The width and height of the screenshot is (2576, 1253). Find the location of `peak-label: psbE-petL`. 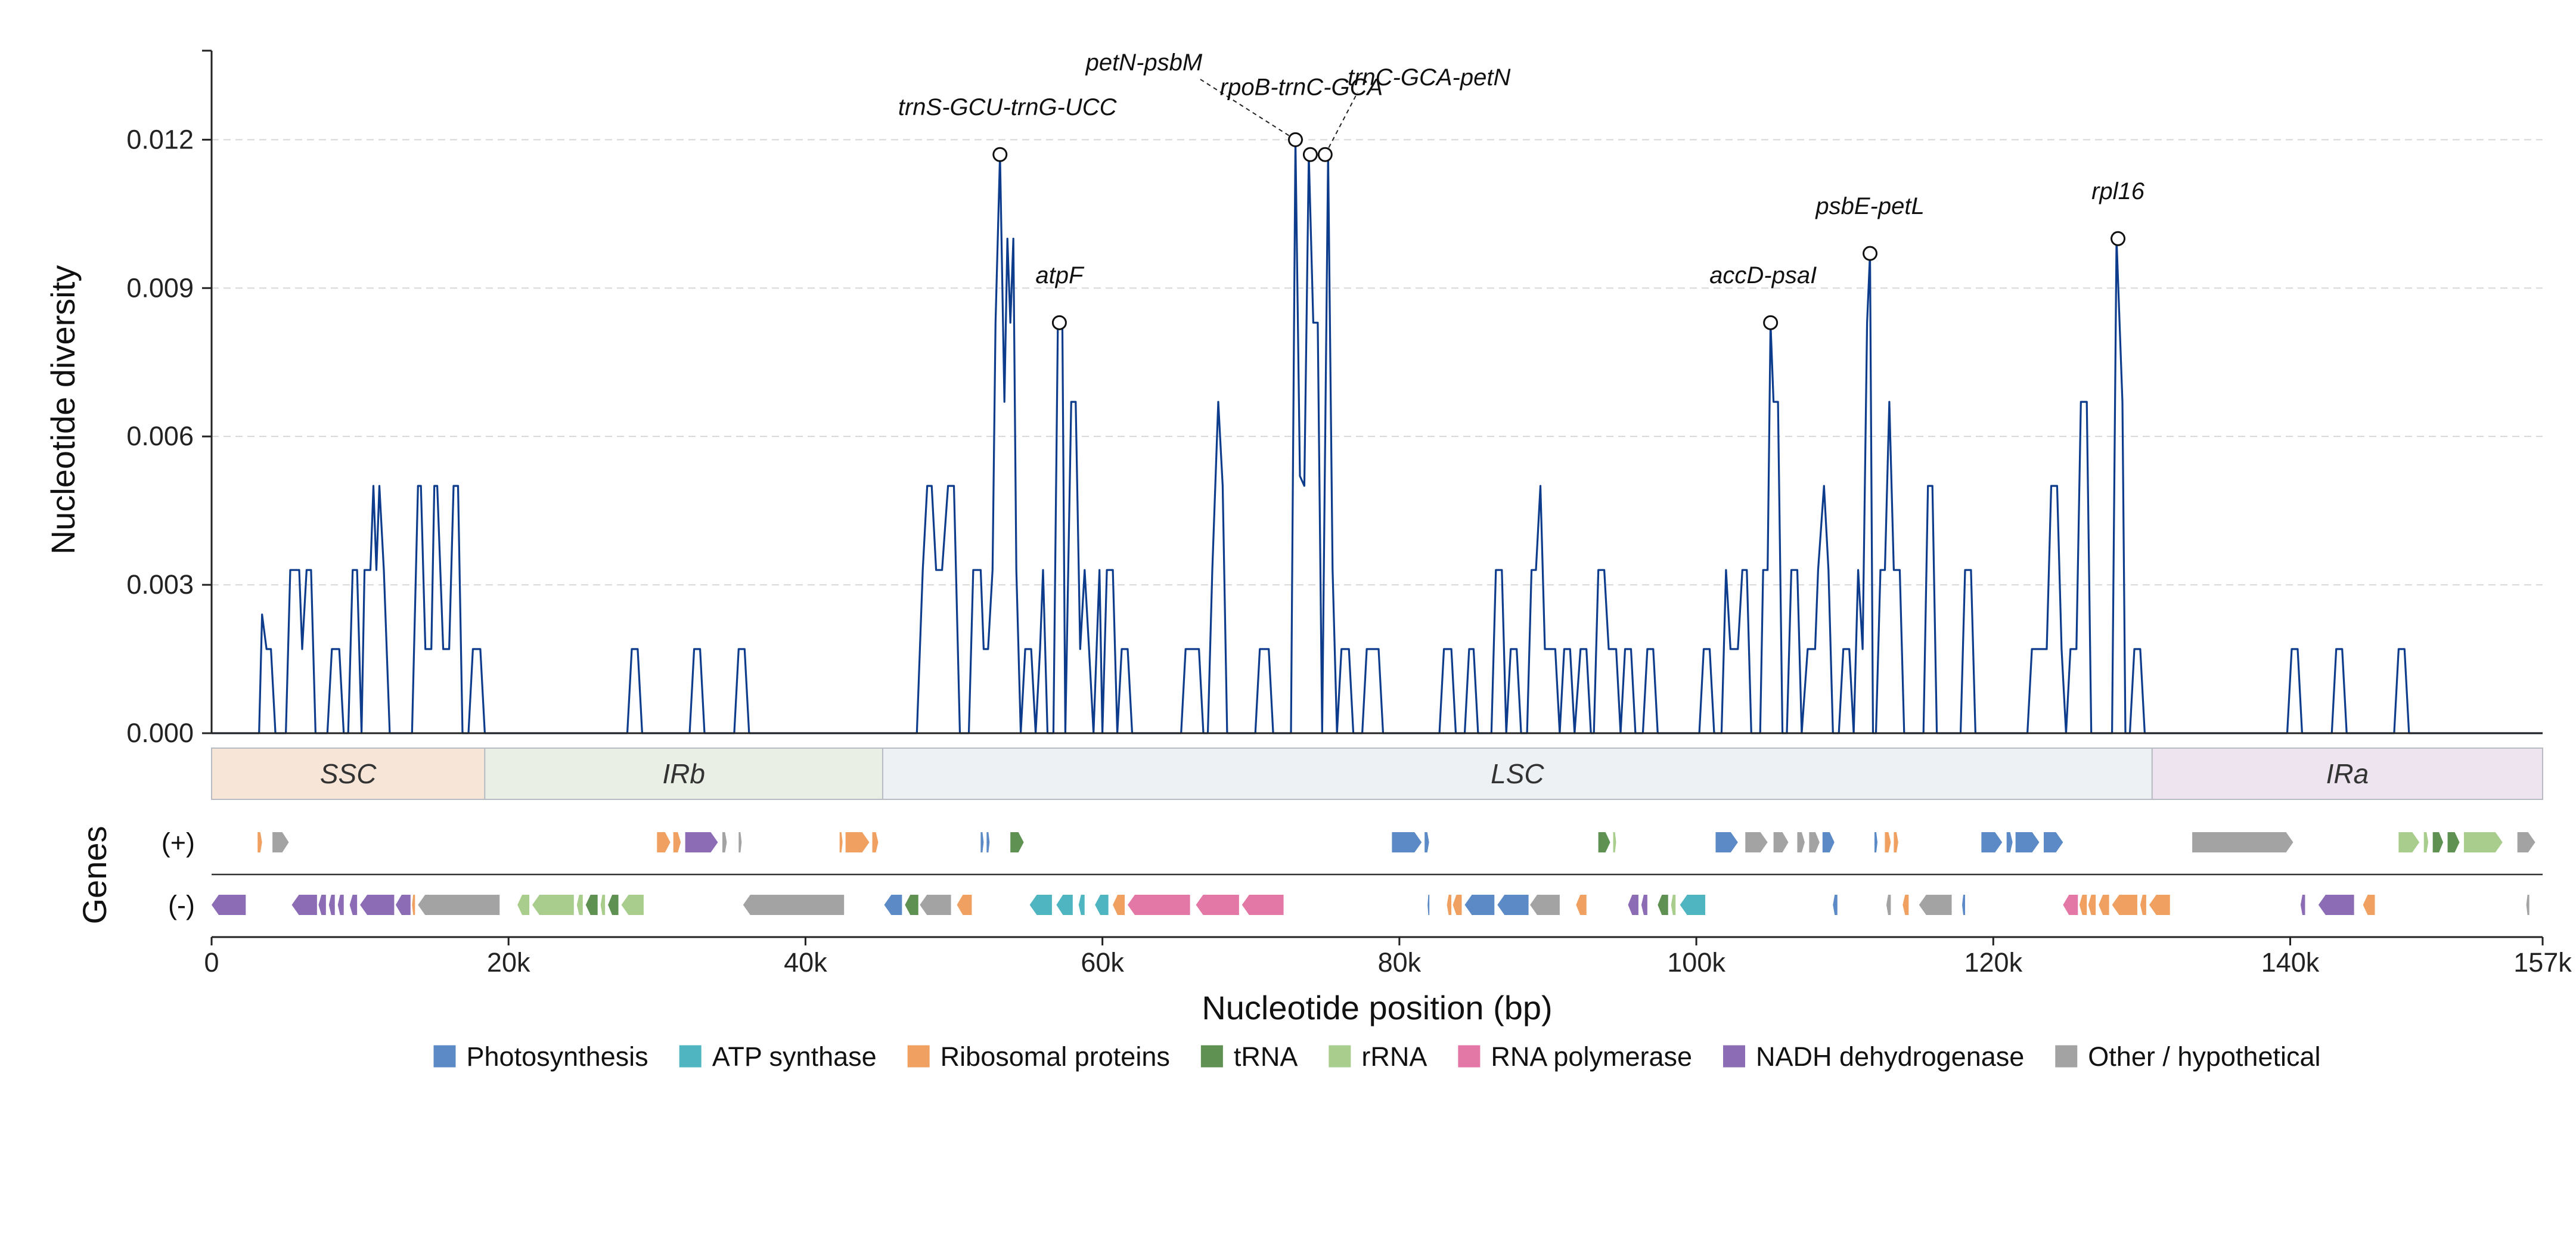

peak-label: psbE-petL is located at coordinates (1869, 206).